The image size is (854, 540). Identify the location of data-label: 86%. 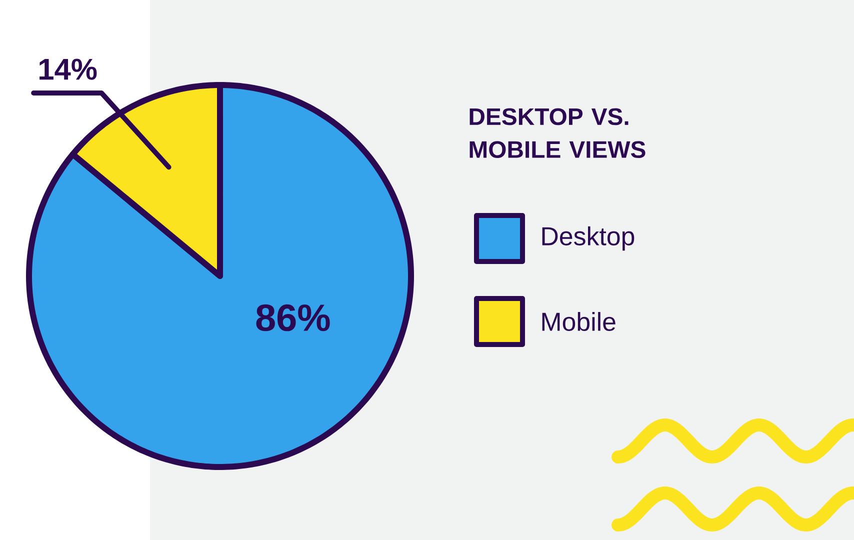
(293, 318).